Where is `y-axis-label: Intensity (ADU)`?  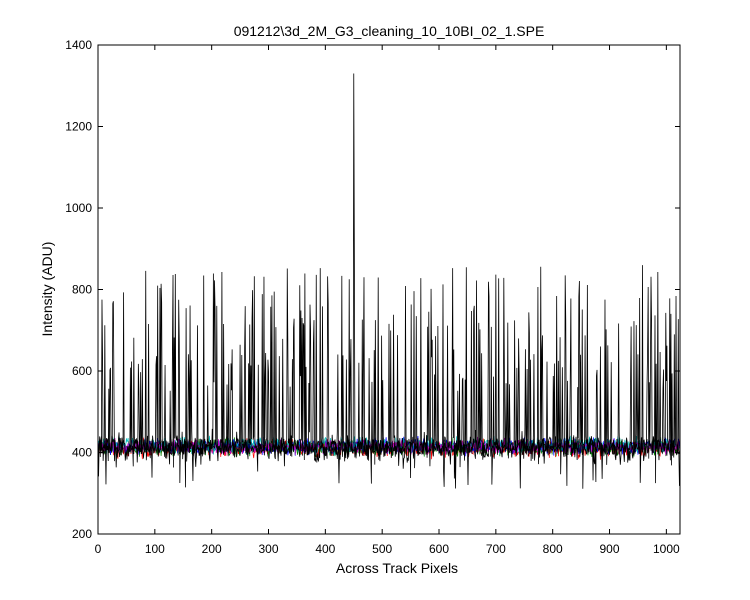 y-axis-label: Intensity (ADU) is located at coordinates (47, 289).